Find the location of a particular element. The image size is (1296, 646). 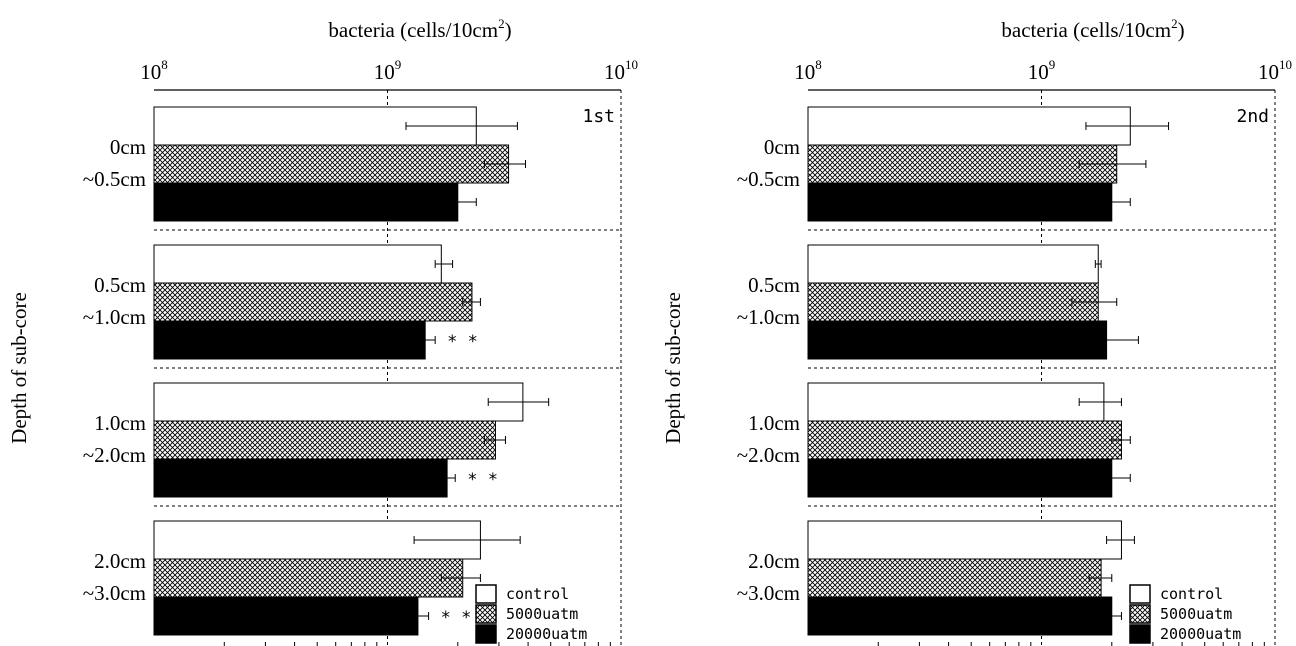

panel-label: 1st is located at coordinates (598, 116).